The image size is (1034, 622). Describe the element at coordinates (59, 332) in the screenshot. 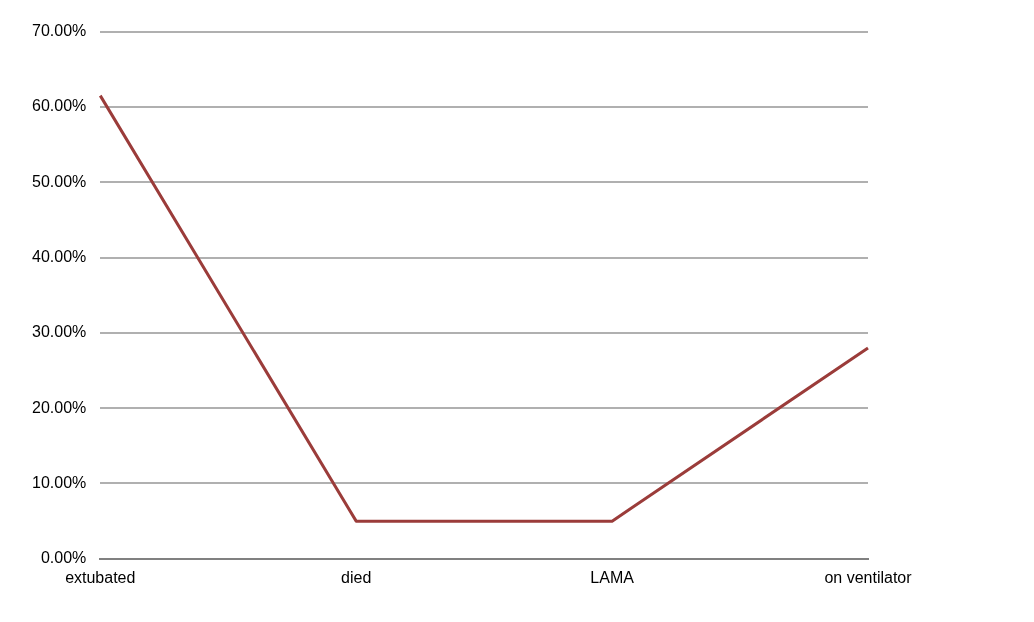

I see `y-tick-label: 30.00%` at that location.